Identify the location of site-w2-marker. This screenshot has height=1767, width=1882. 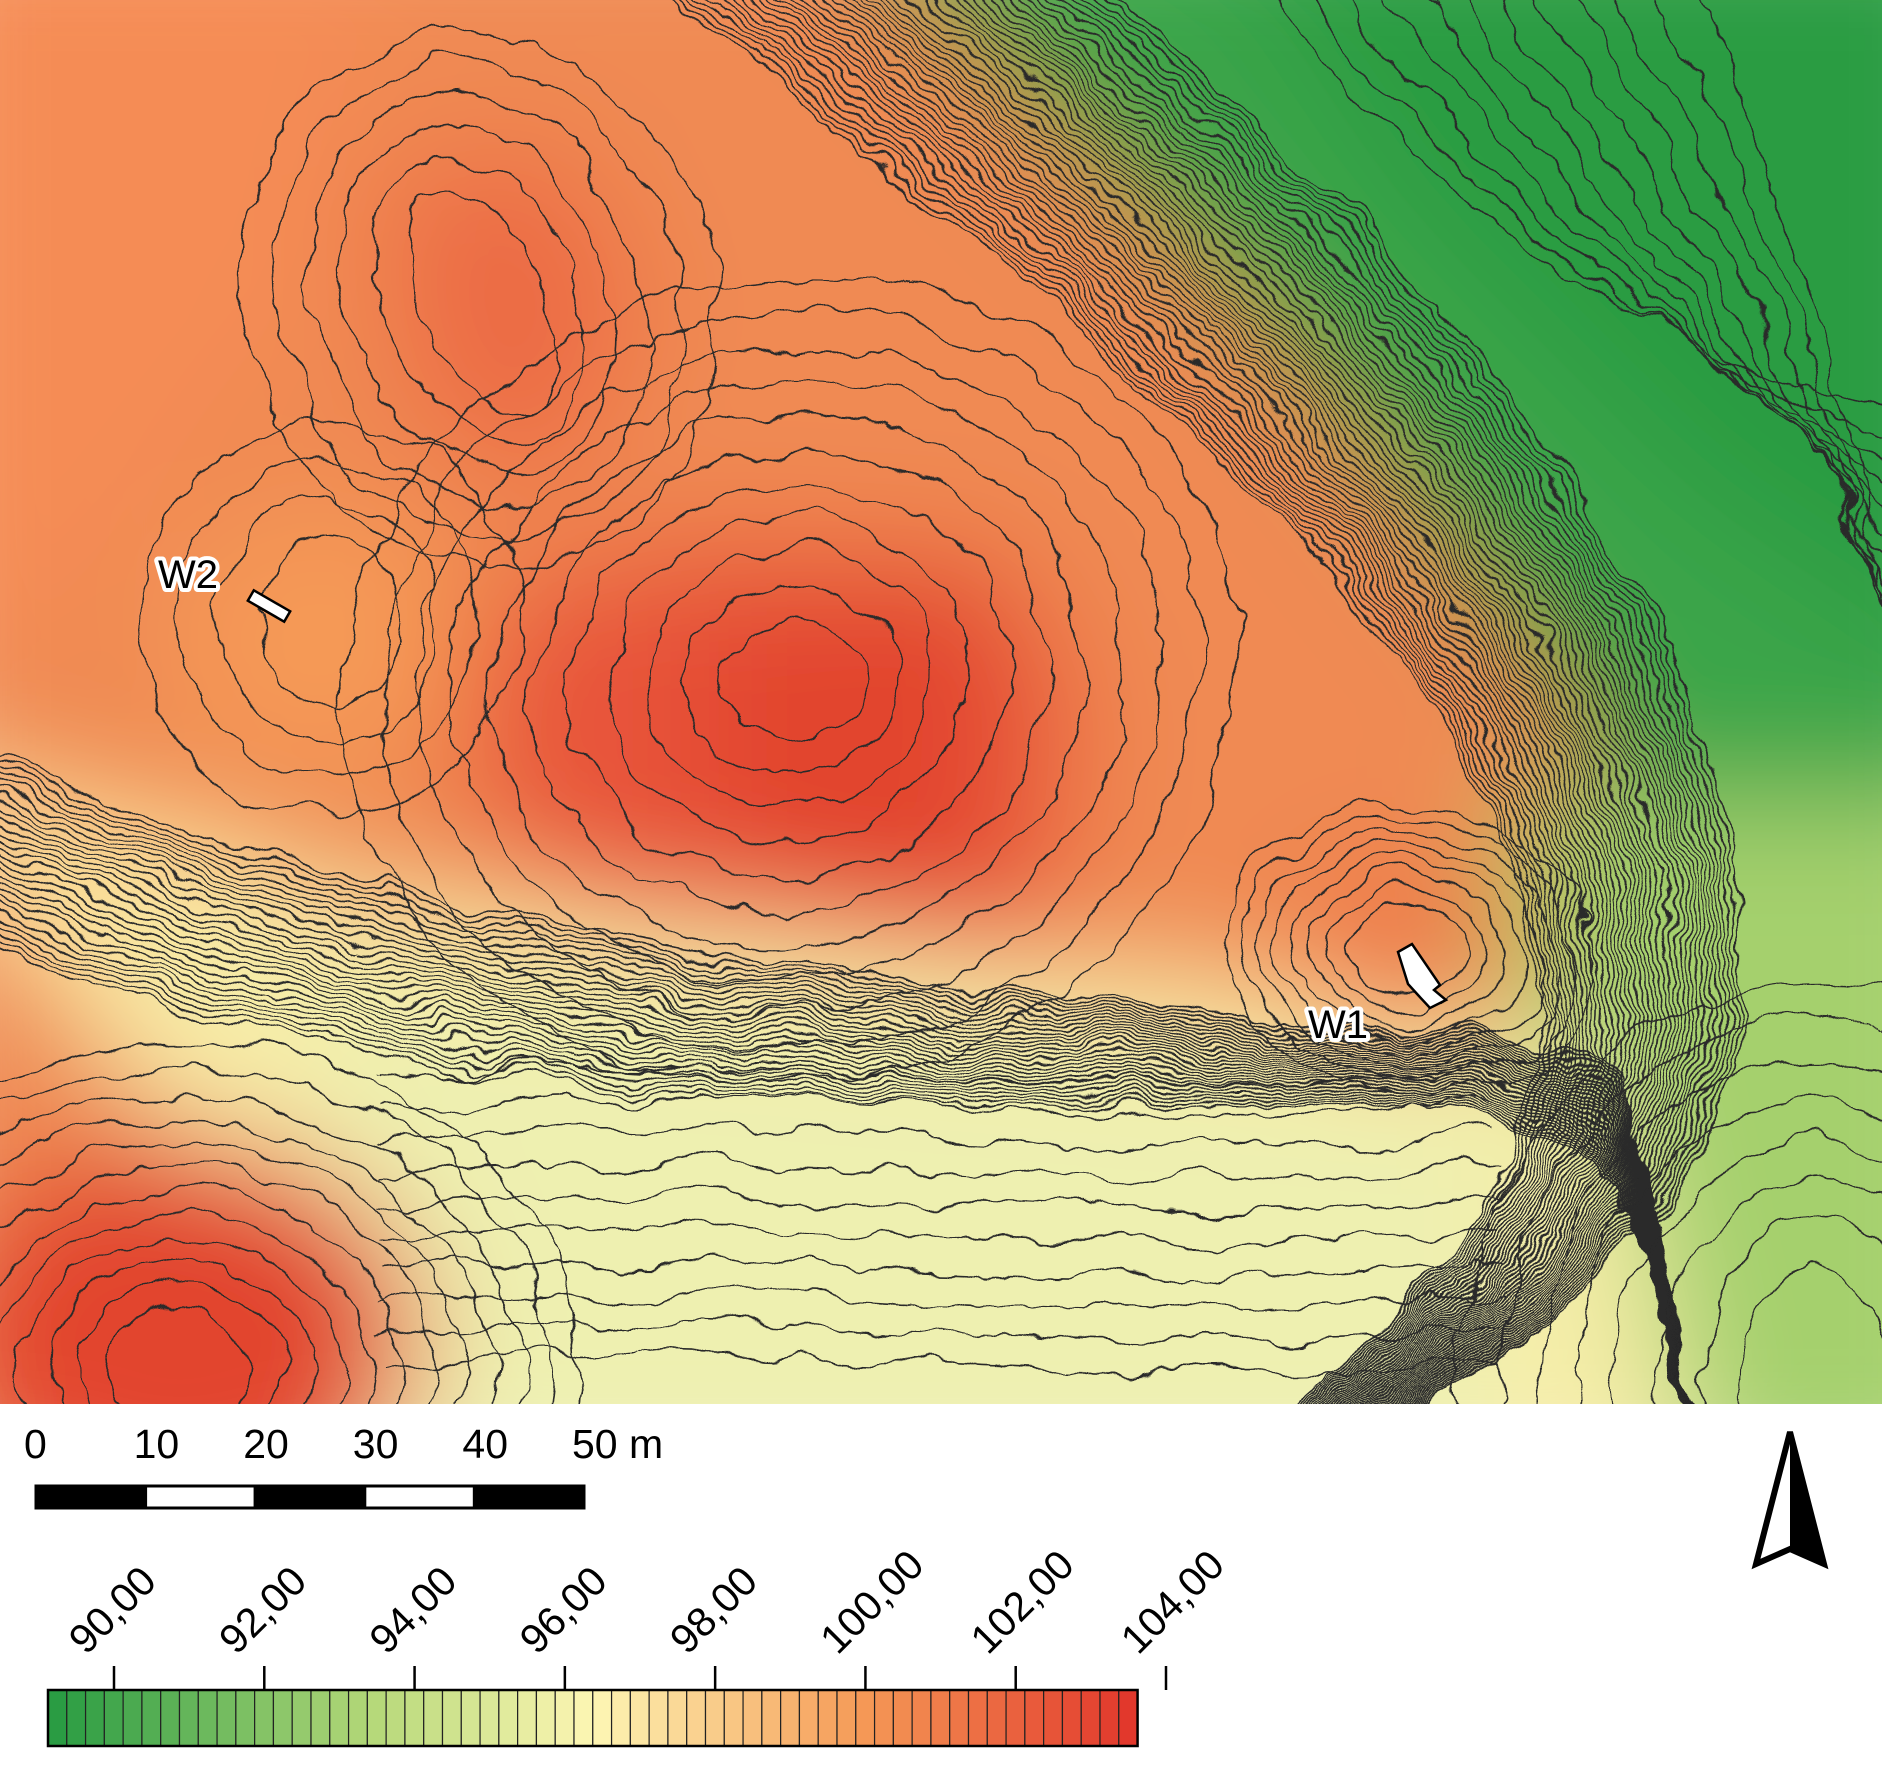
(269, 606).